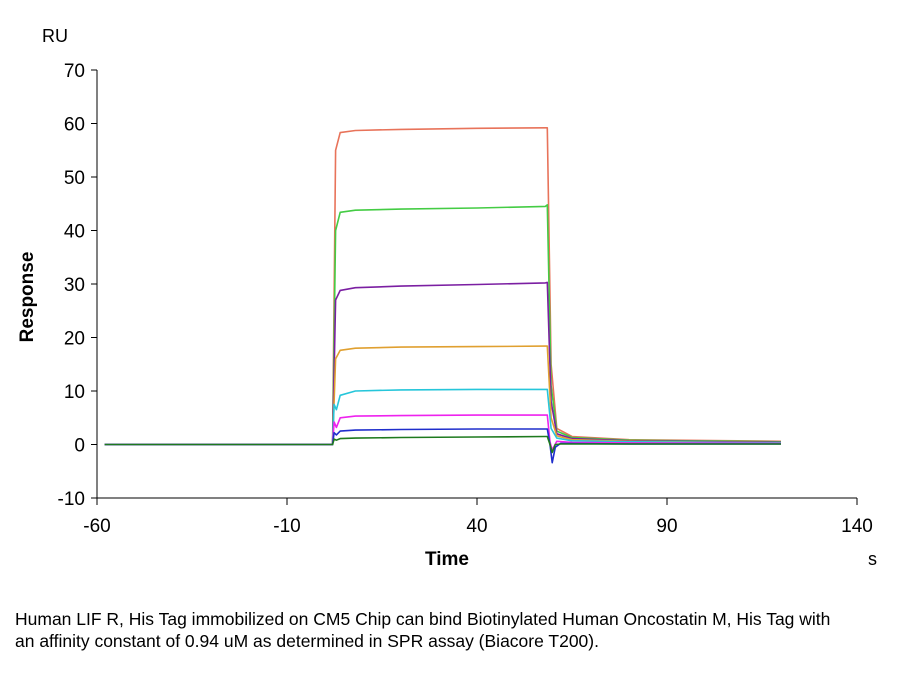 This screenshot has width=900, height=686. What do you see at coordinates (55, 36) in the screenshot?
I see `y-unit-label: RU` at bounding box center [55, 36].